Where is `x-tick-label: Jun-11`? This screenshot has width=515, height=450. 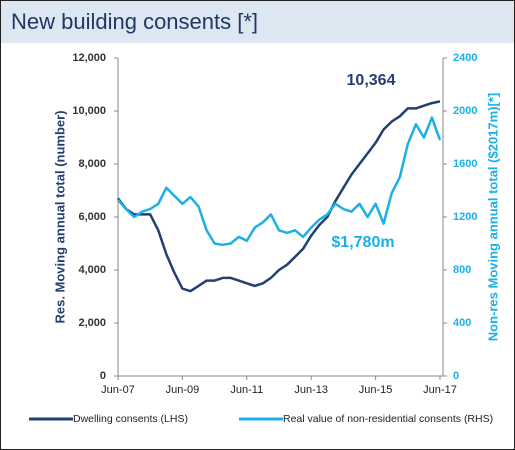 x-tick-label: Jun-11 is located at coordinates (246, 390).